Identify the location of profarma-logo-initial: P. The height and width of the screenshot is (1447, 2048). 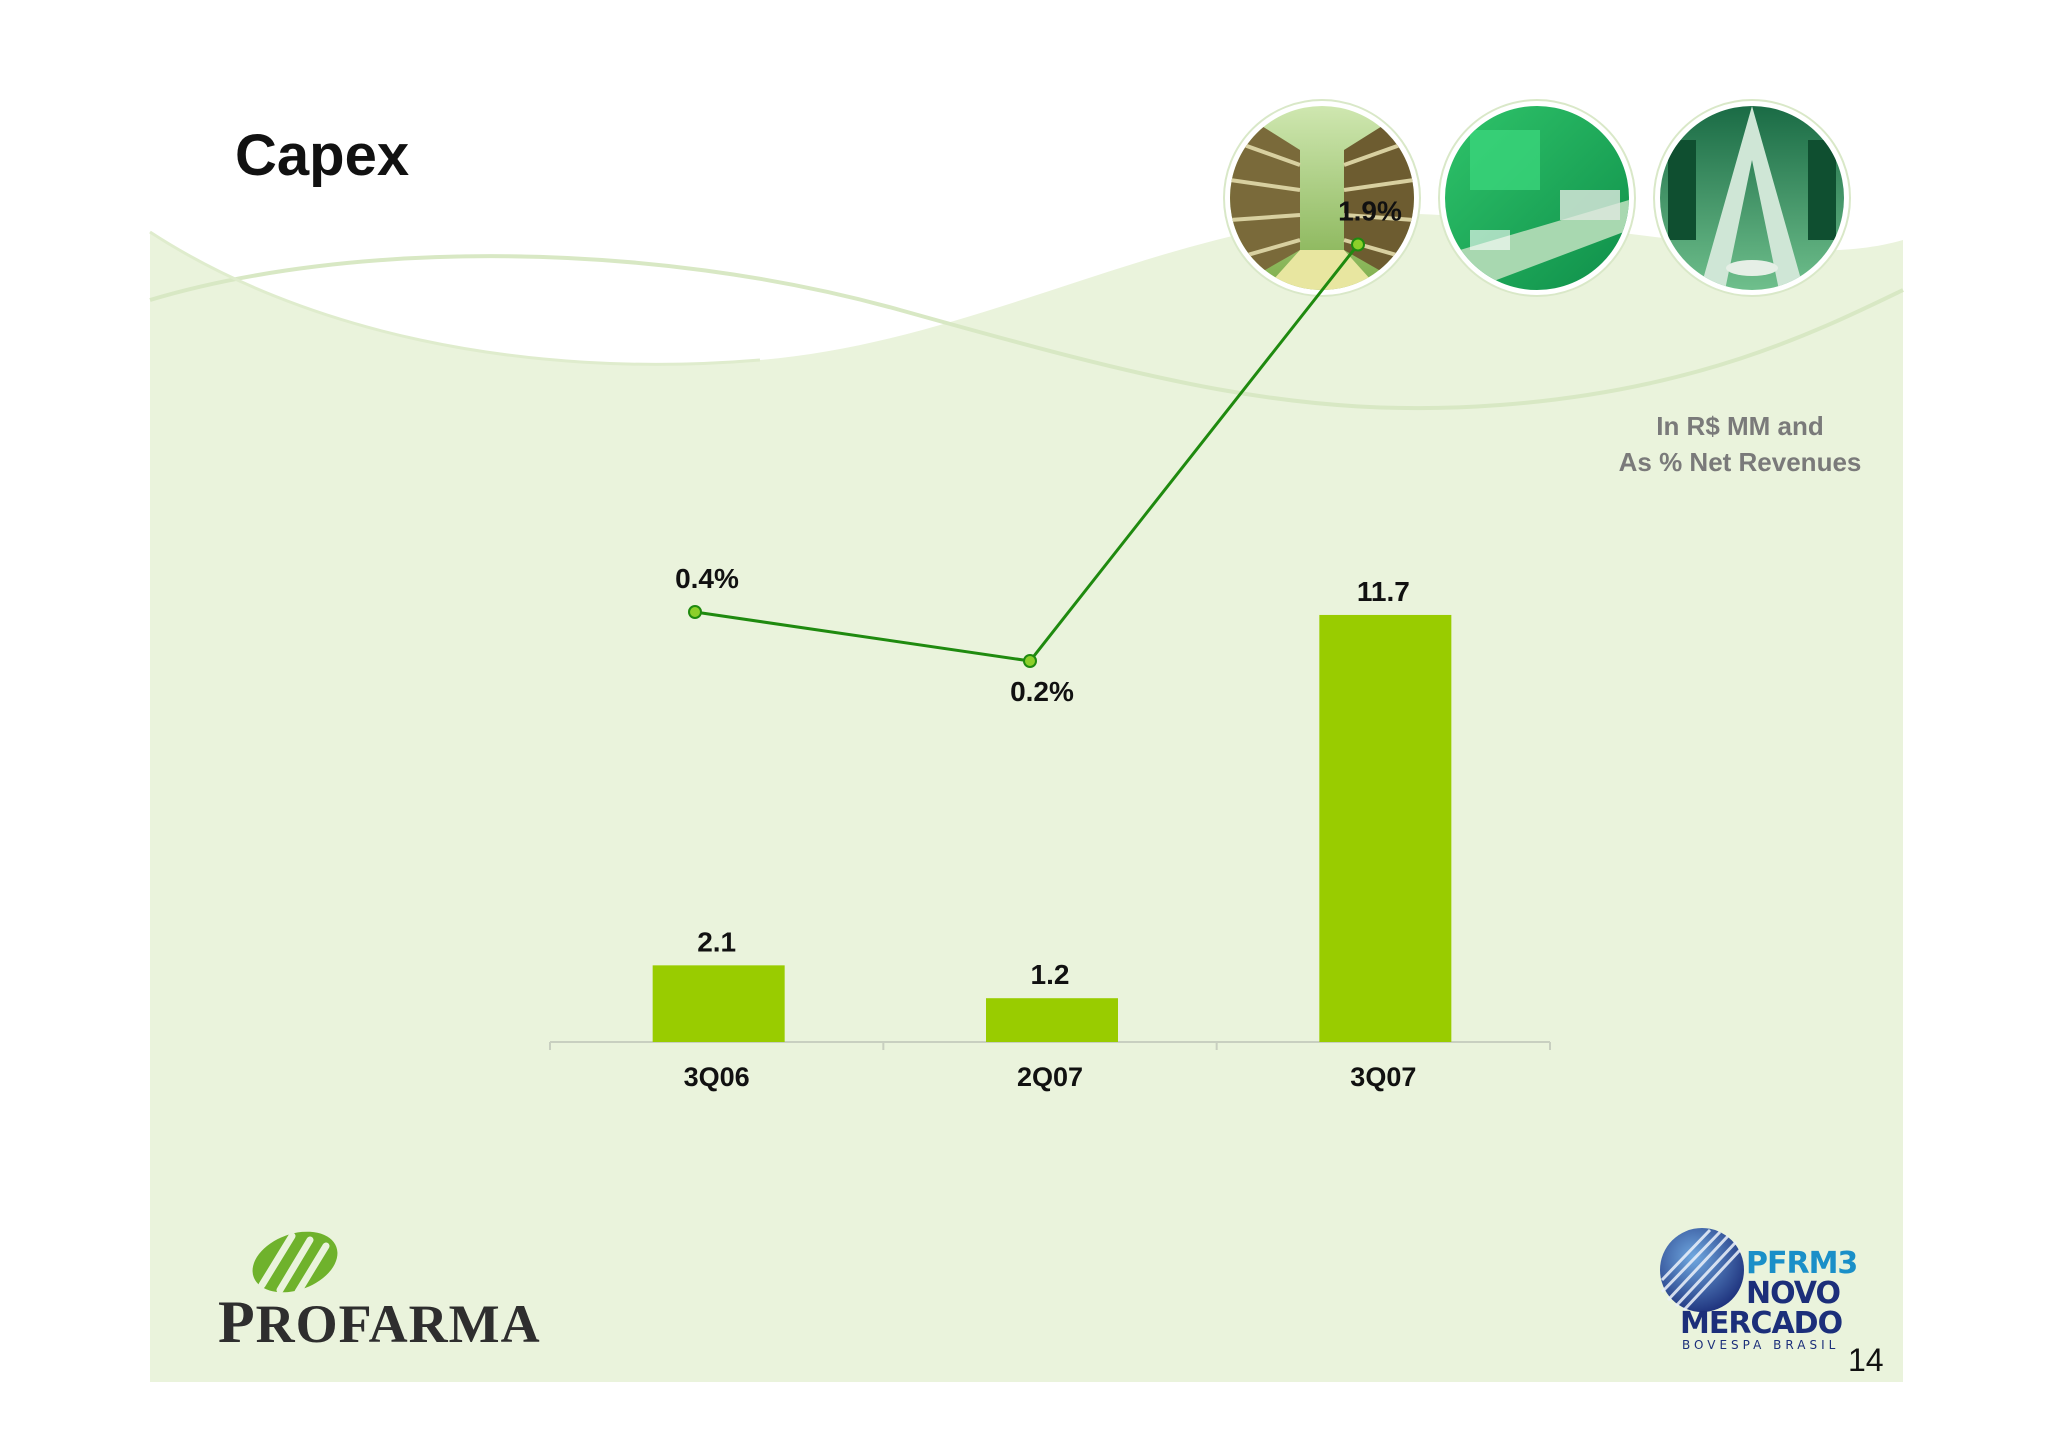
(237, 1322).